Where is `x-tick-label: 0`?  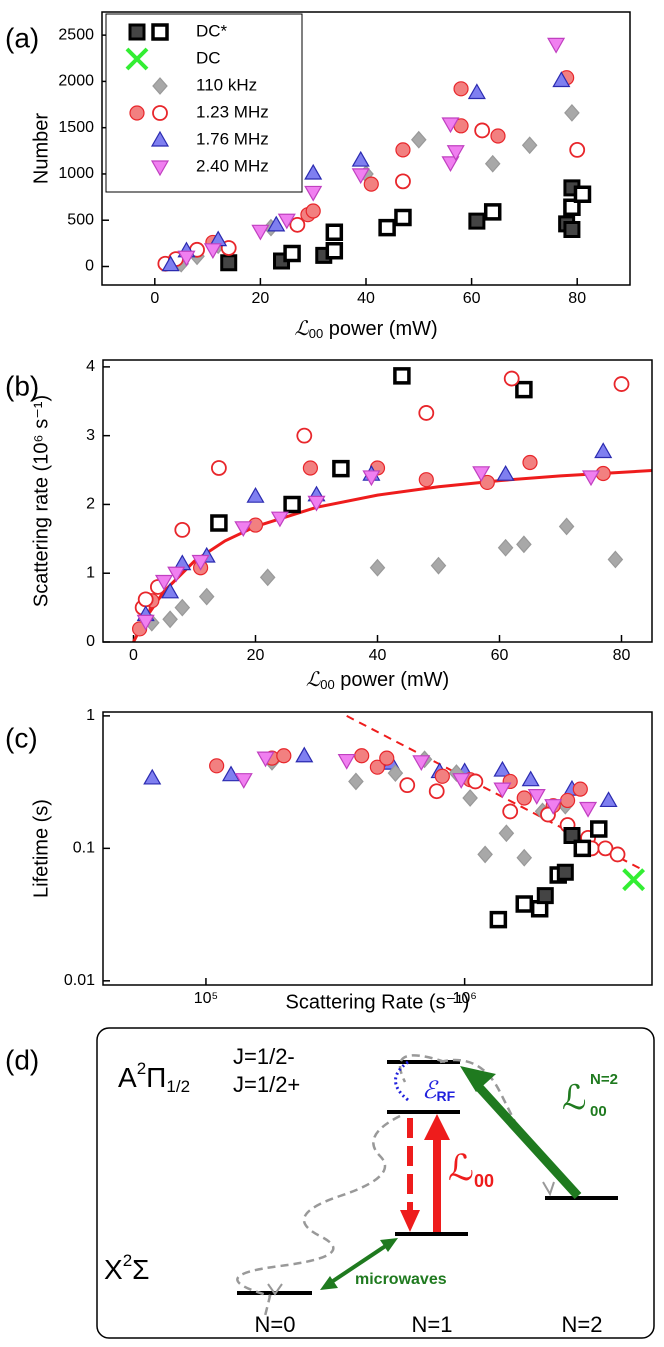 x-tick-label: 0 is located at coordinates (154, 298).